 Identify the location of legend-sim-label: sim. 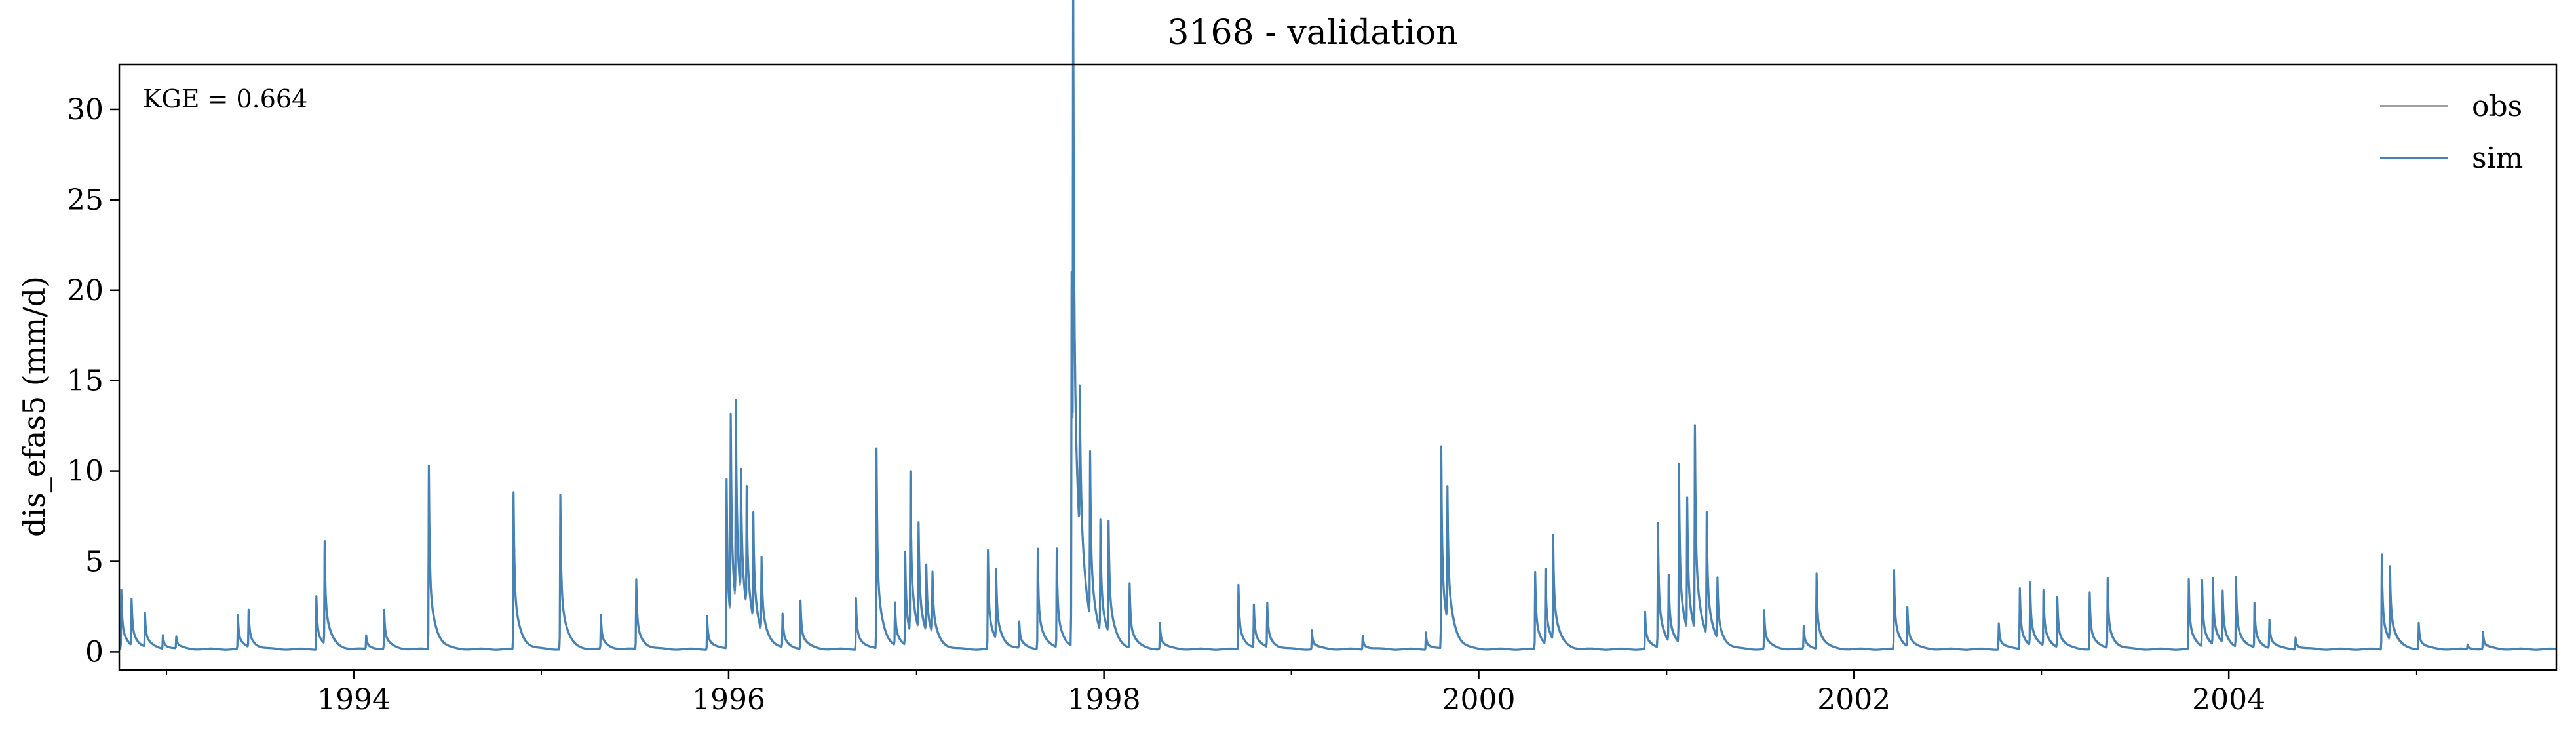
(2497, 158).